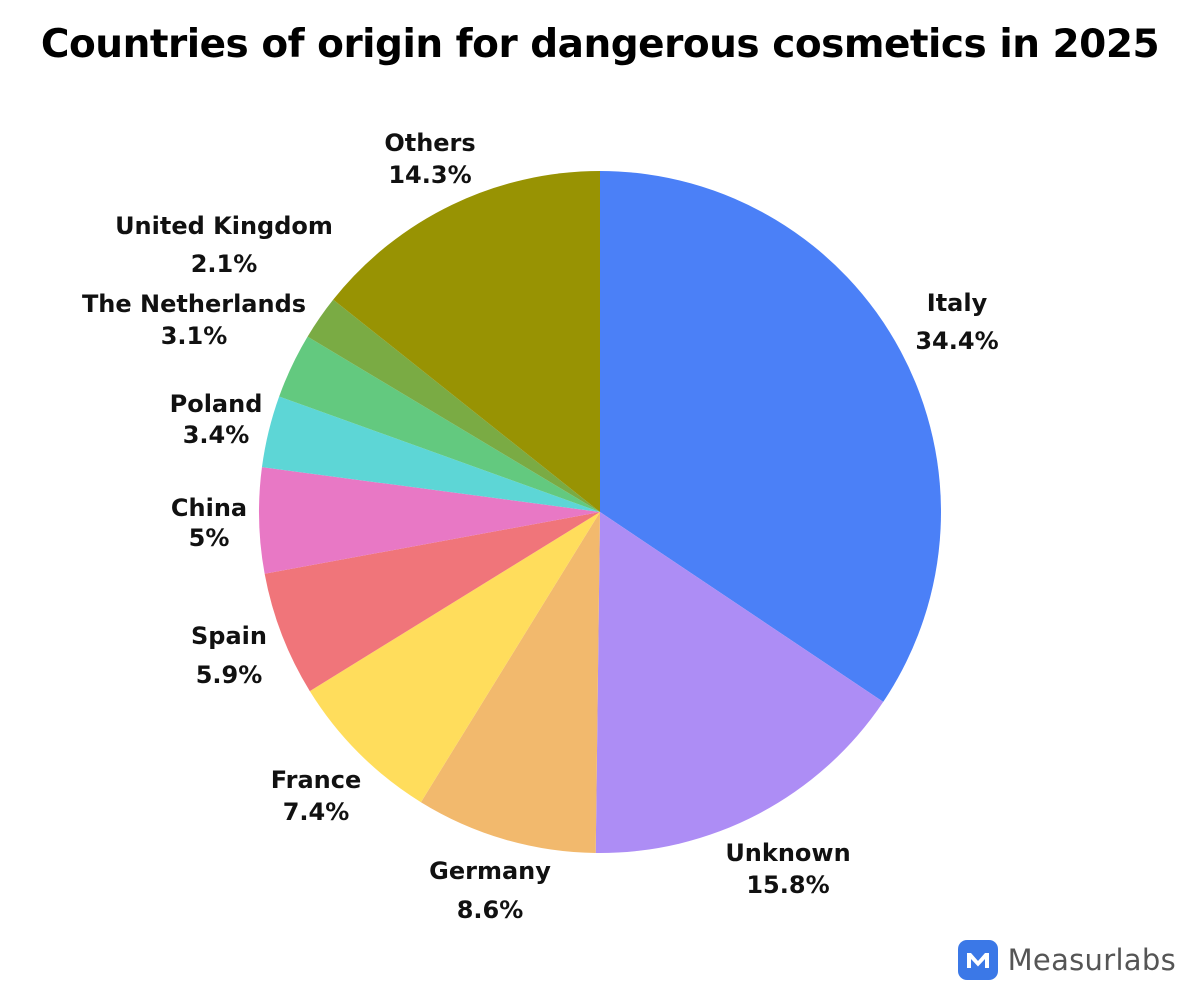  I want to click on slice-value-china: 5%, so click(209, 538).